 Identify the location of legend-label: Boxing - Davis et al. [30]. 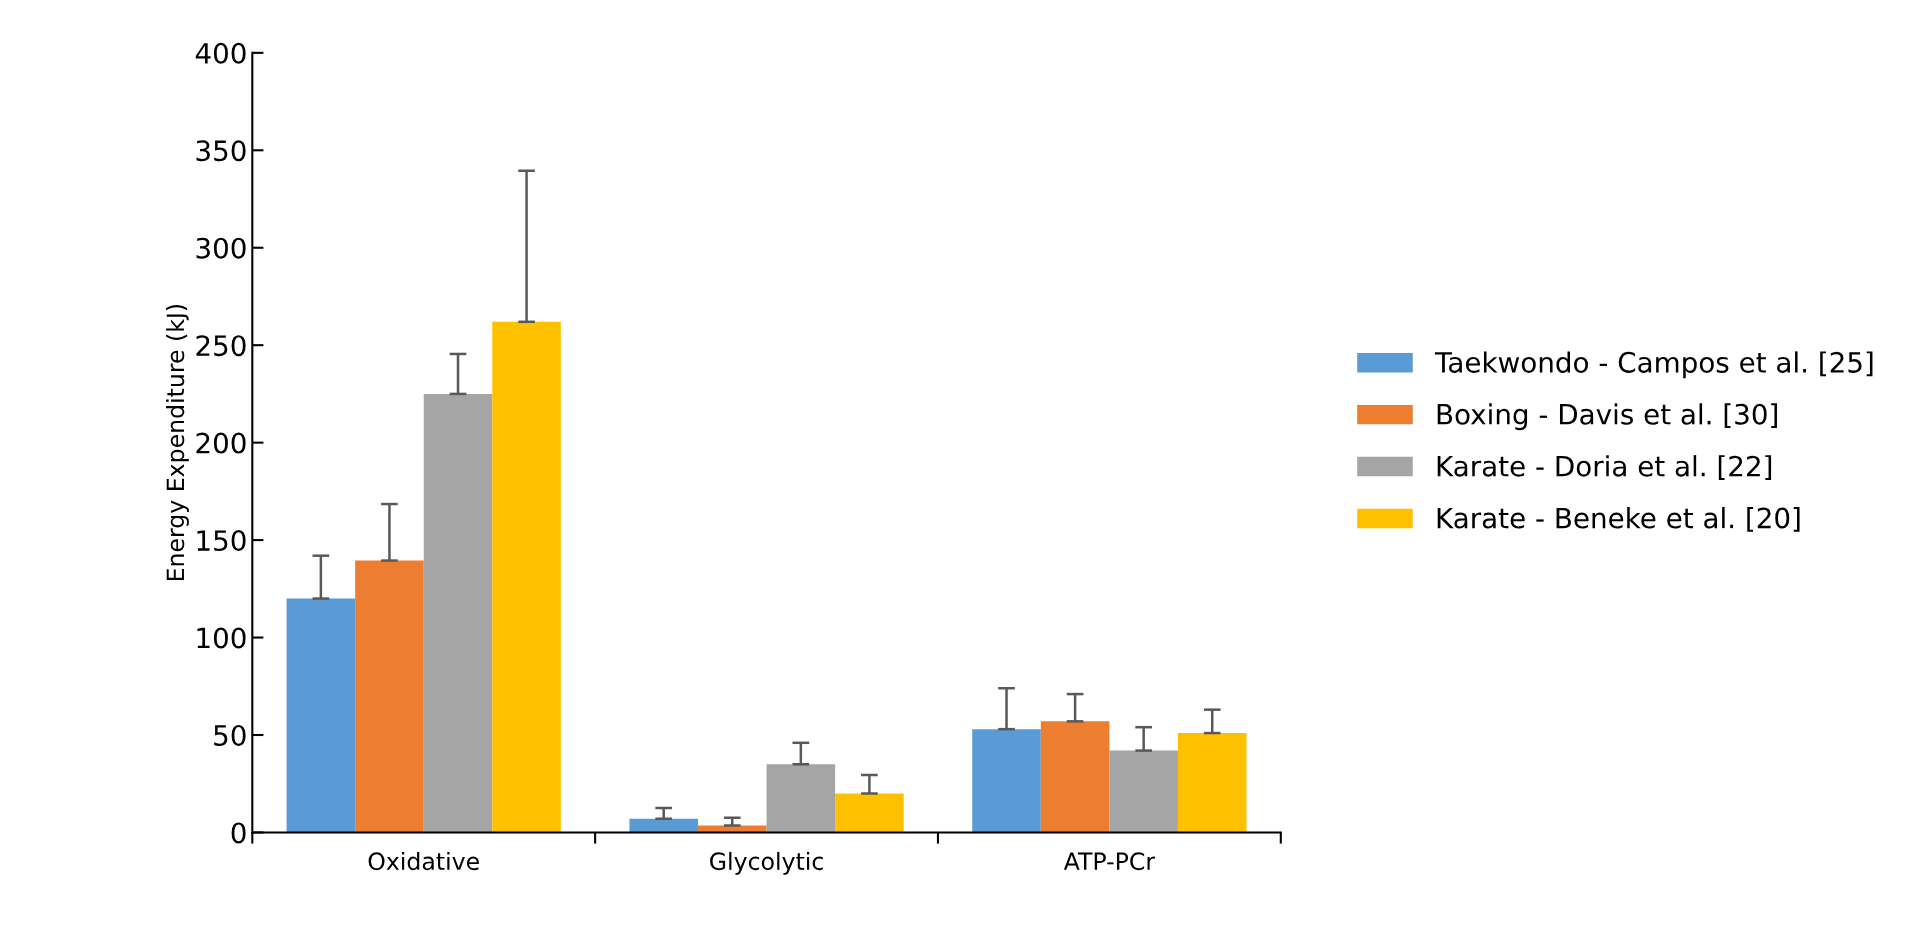
(1607, 417).